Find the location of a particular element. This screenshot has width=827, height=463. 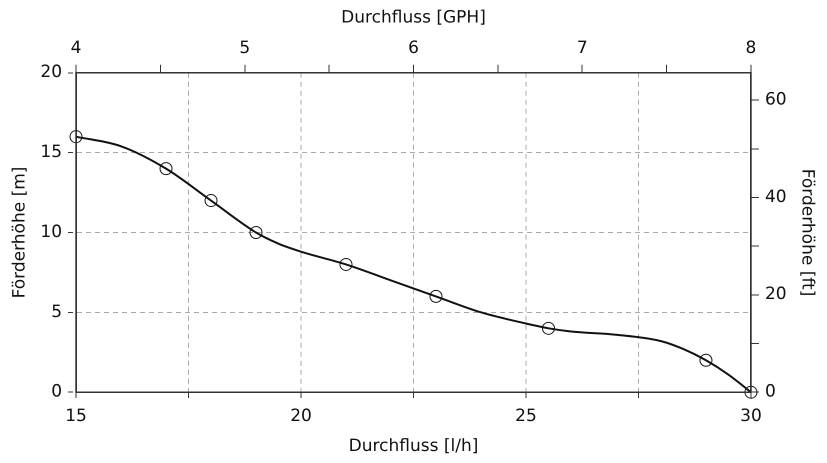

y-tick-label: 0 is located at coordinates (56, 392).